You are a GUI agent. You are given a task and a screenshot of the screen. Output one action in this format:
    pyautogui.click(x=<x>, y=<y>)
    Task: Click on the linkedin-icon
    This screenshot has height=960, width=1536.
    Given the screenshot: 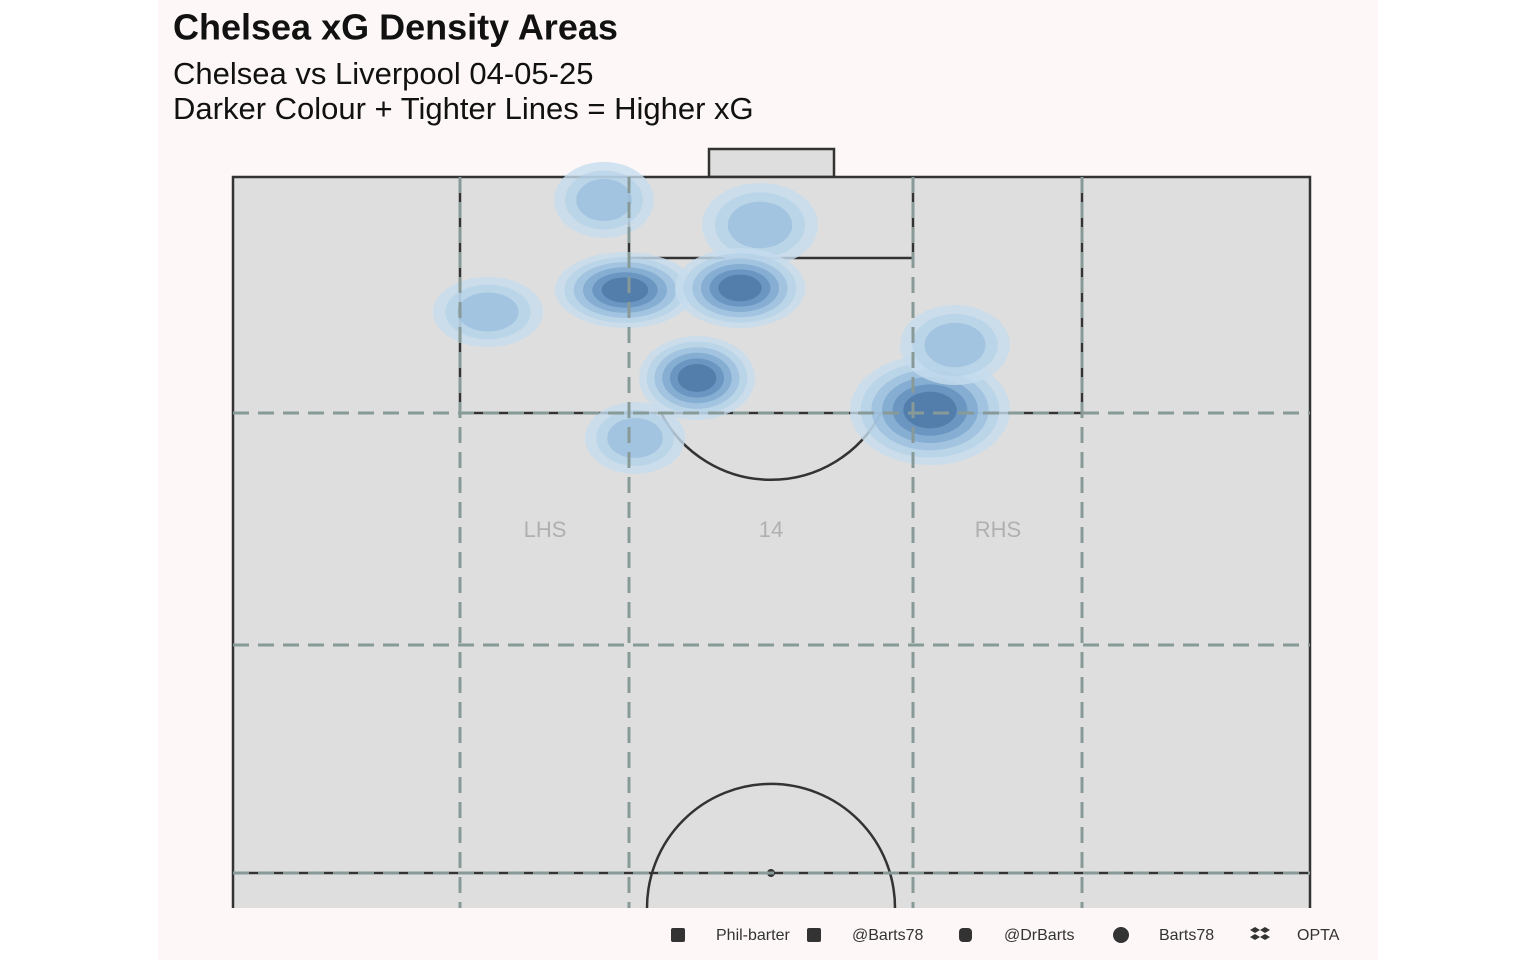 What is the action you would take?
    pyautogui.click(x=678, y=935)
    